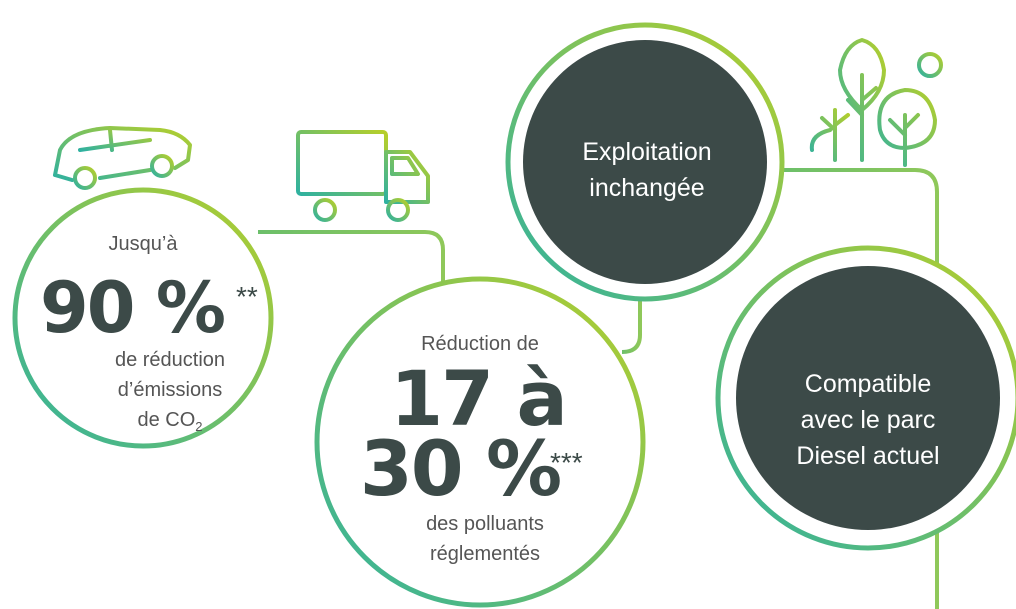 The width and height of the screenshot is (1016, 609). What do you see at coordinates (198, 426) in the screenshot?
I see `subscript: 2` at bounding box center [198, 426].